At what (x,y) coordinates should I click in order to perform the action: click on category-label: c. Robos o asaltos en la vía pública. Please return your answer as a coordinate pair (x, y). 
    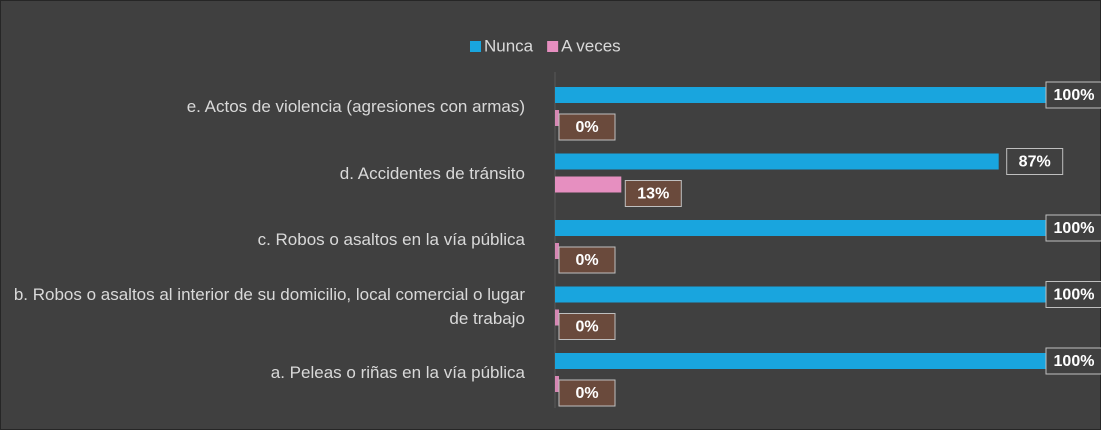
    Looking at the image, I should click on (391, 239).